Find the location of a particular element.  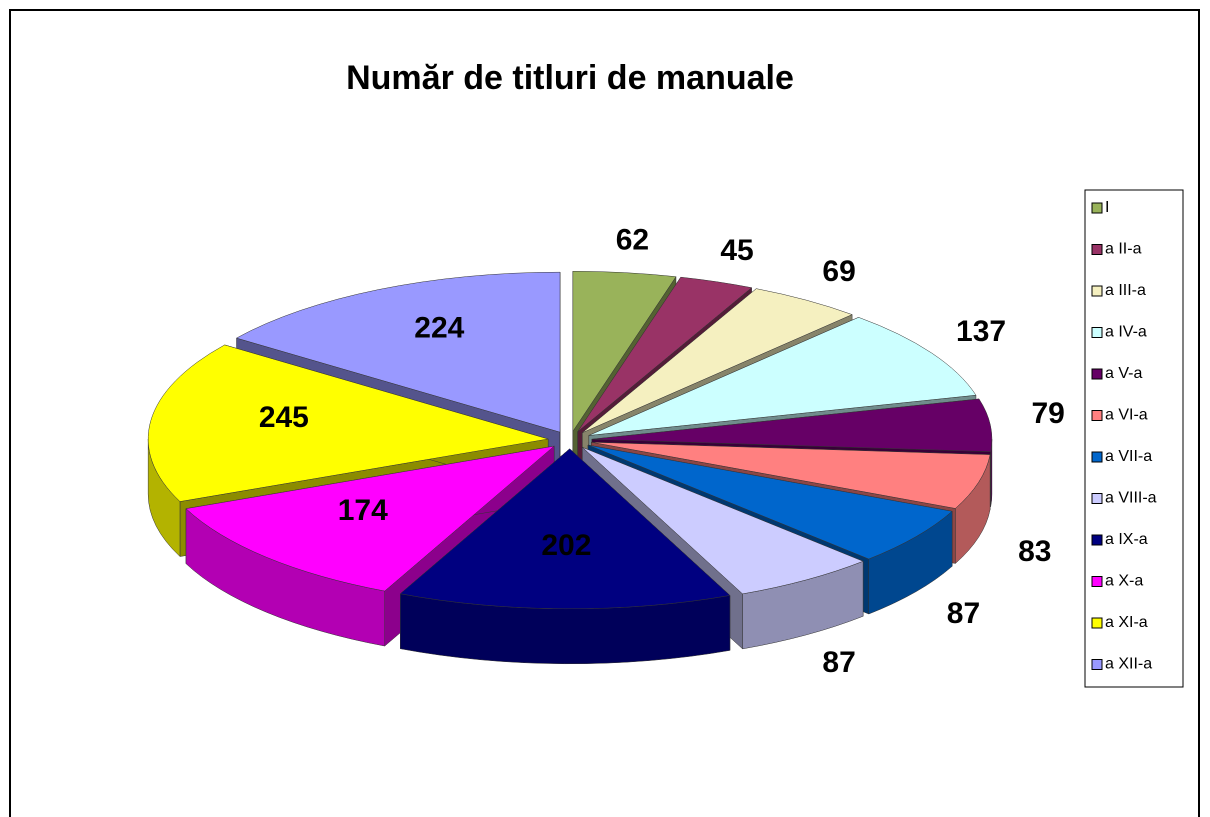

chart-title: Număr de titluri de manuale is located at coordinates (570, 78).